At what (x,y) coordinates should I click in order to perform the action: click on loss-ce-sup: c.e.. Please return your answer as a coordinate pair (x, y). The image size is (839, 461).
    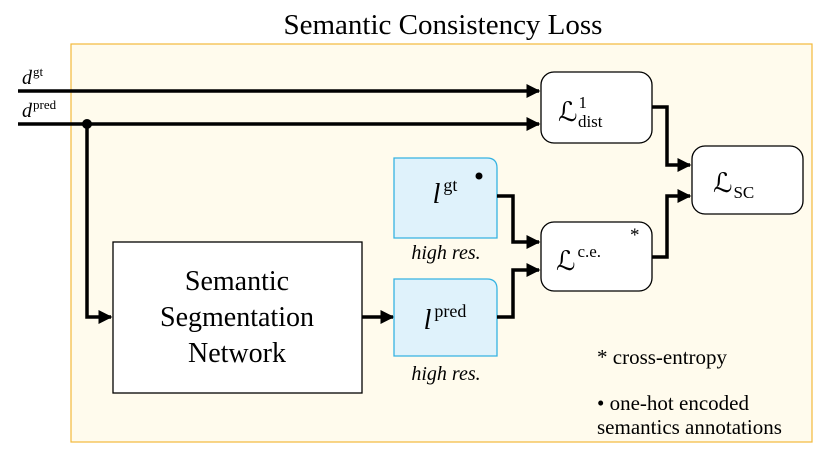
    Looking at the image, I should click on (589, 251).